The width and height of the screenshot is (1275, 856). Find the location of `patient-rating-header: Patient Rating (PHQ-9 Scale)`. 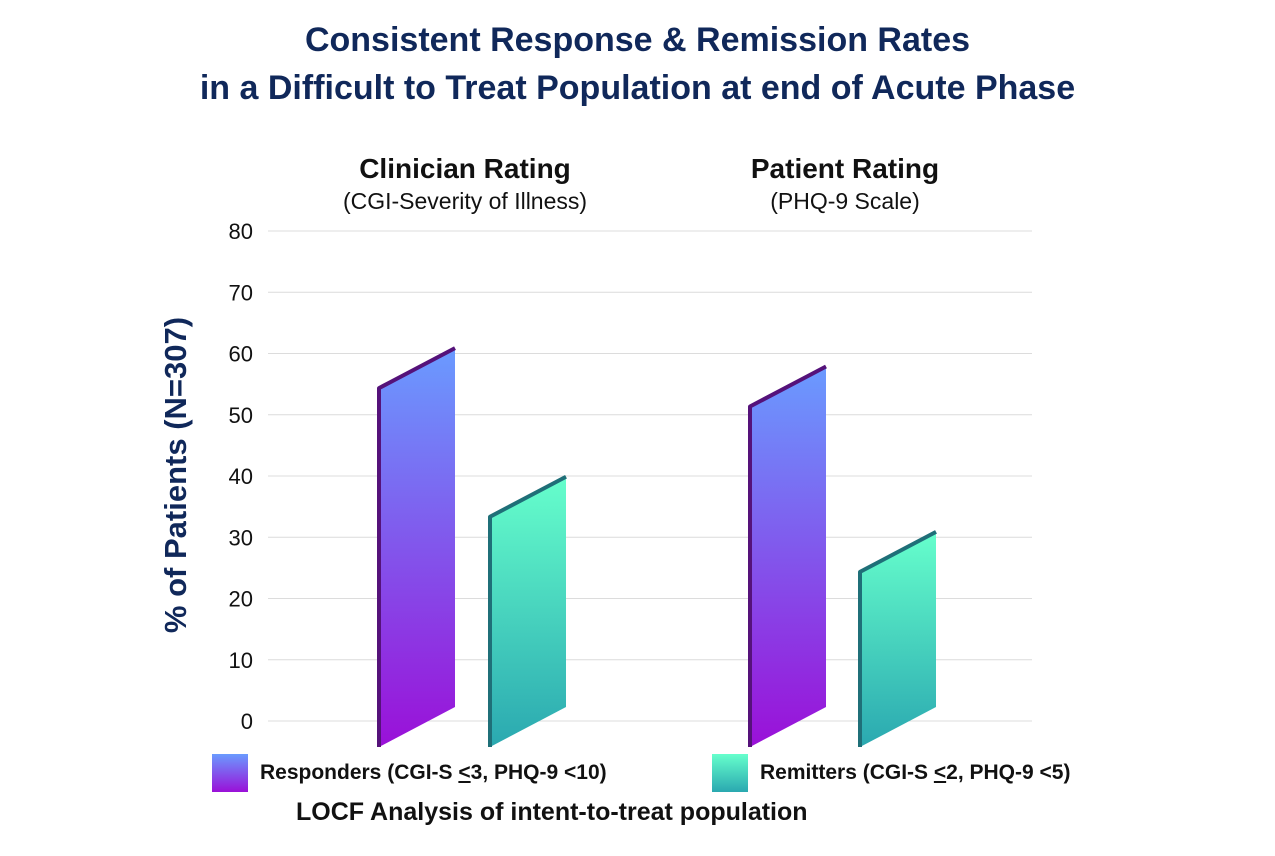

patient-rating-header: Patient Rating (PHQ-9 Scale) is located at coordinates (845, 184).